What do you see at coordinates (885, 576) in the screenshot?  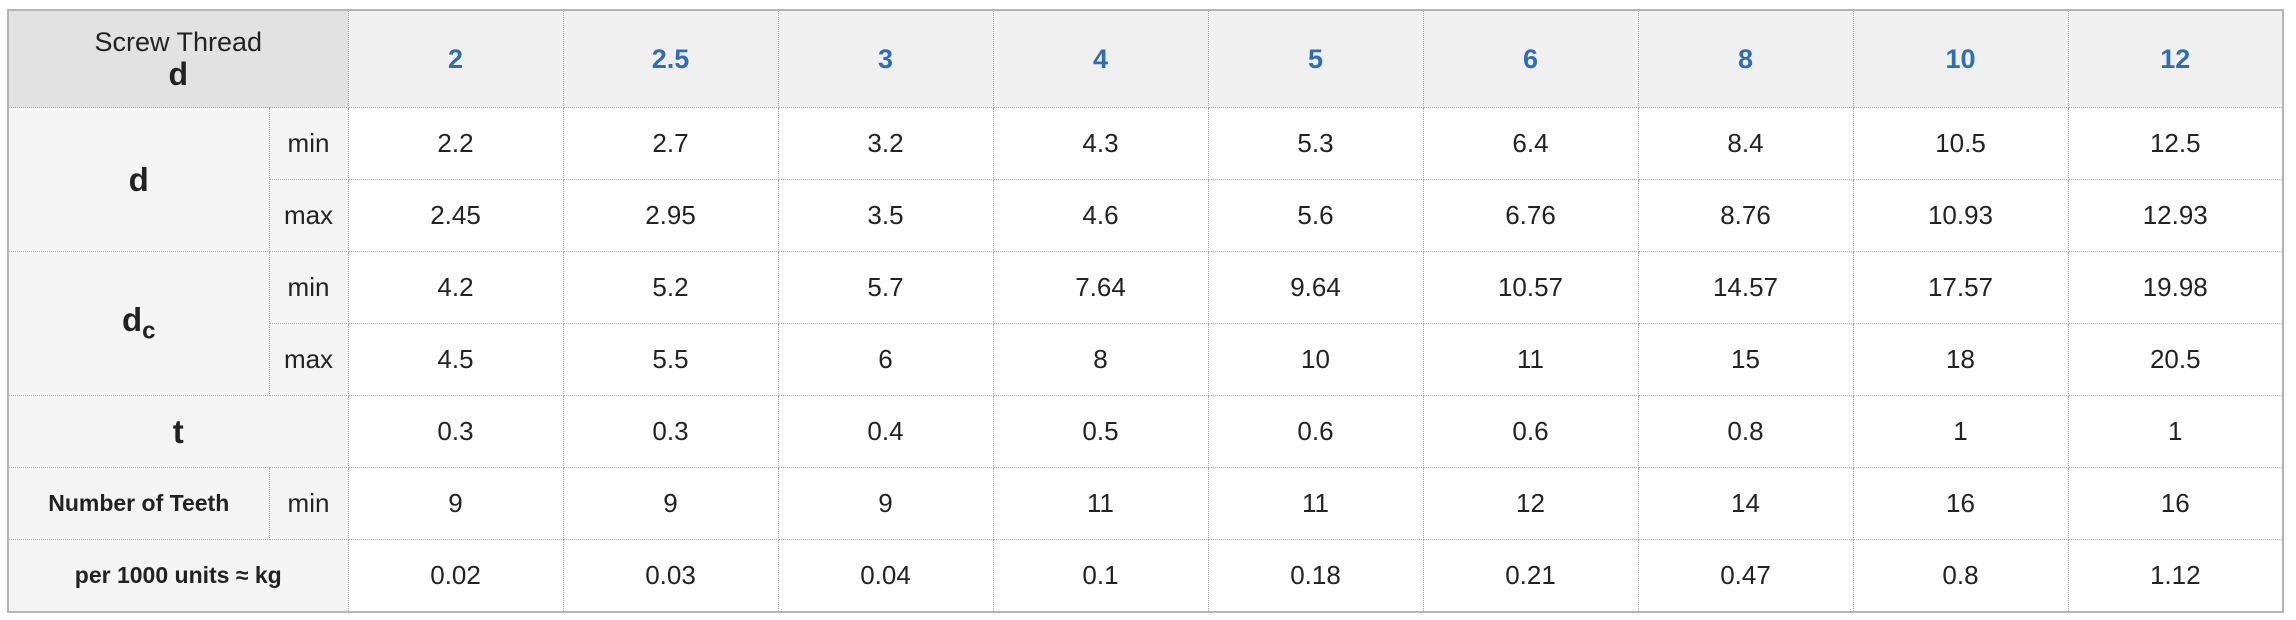 I see `value-cell: 0.04` at bounding box center [885, 576].